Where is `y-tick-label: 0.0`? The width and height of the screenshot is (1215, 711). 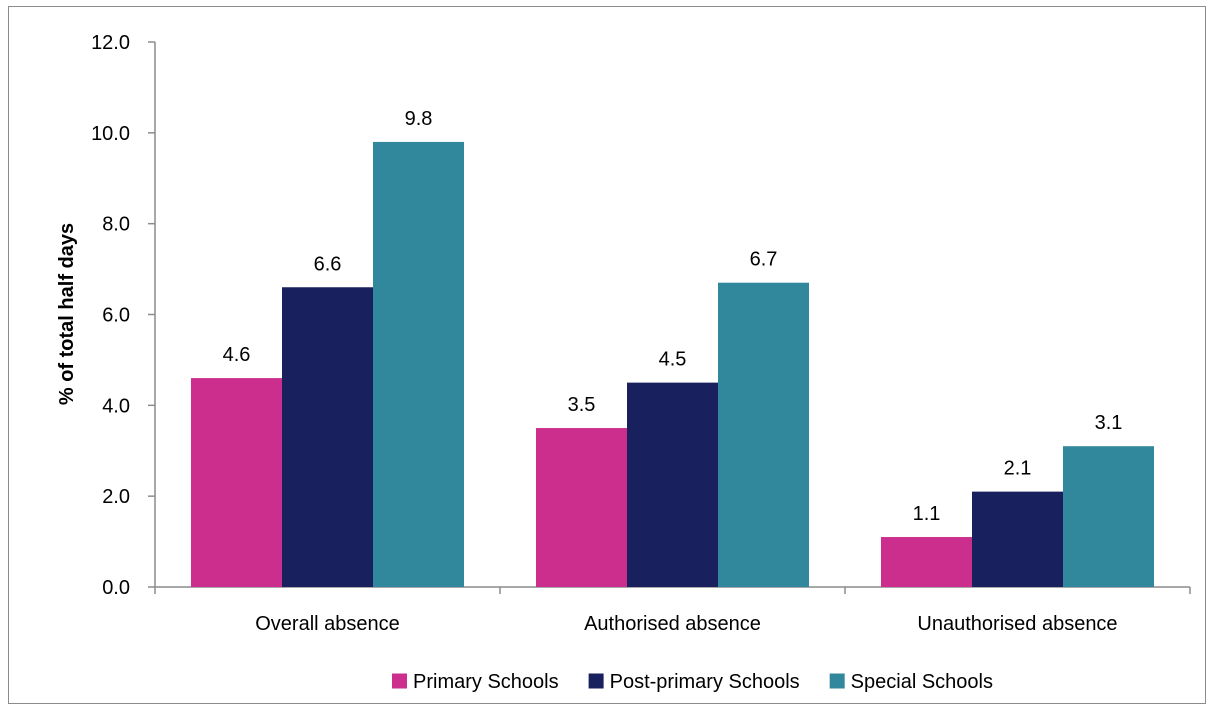
y-tick-label: 0.0 is located at coordinates (116, 588).